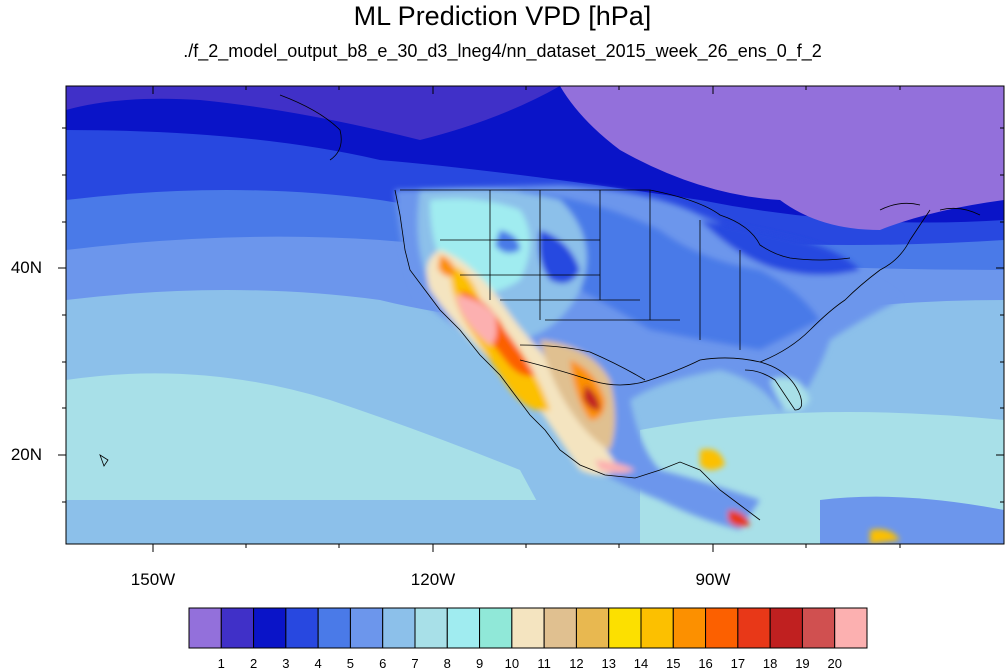 The height and width of the screenshot is (672, 1005). What do you see at coordinates (705, 663) in the screenshot?
I see `colorbar-label: 16` at bounding box center [705, 663].